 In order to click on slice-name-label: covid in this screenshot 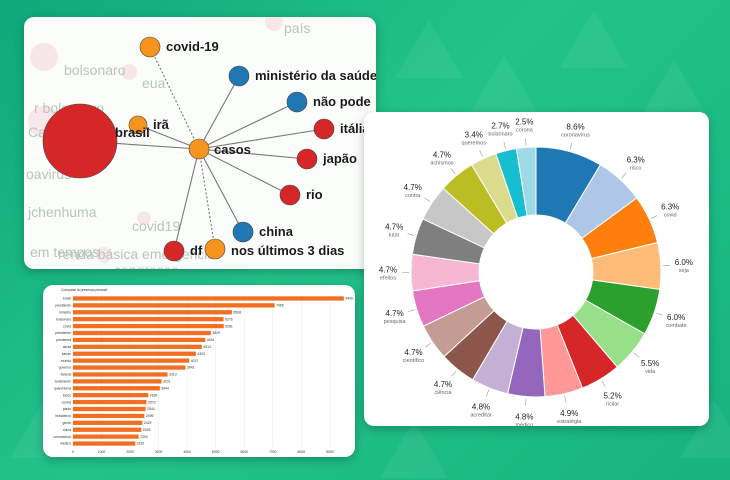, I will do `click(670, 216)`.